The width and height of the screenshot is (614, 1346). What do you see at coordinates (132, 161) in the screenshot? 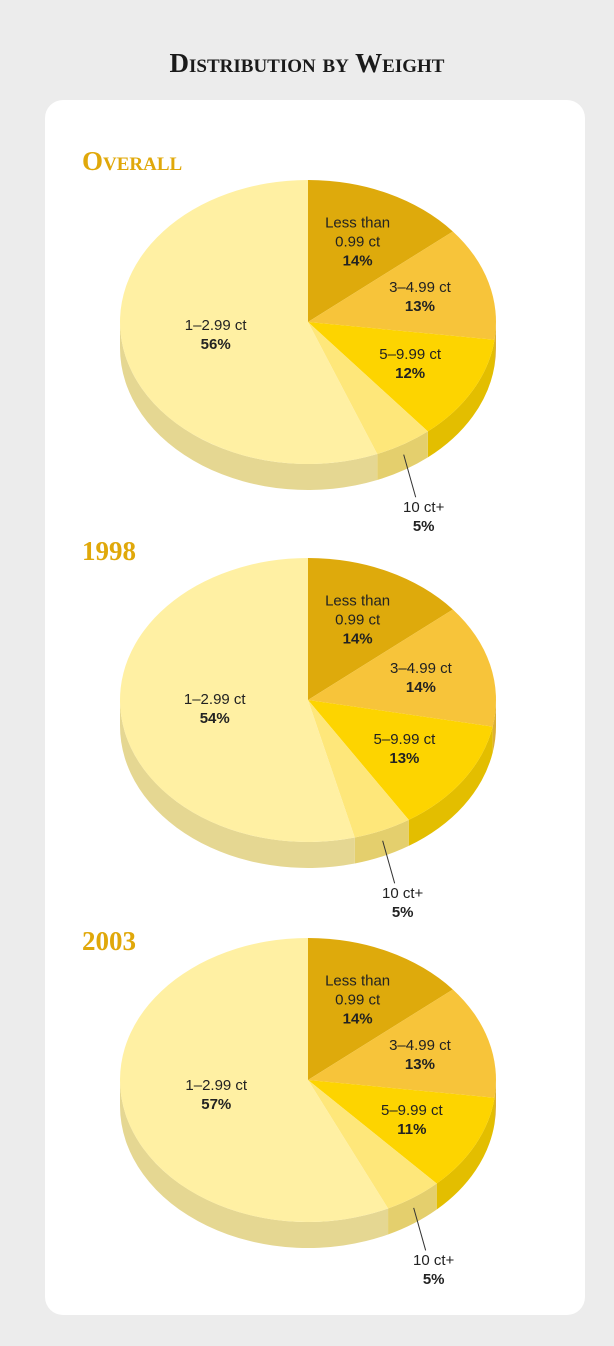
I see `section-title: Overall` at bounding box center [132, 161].